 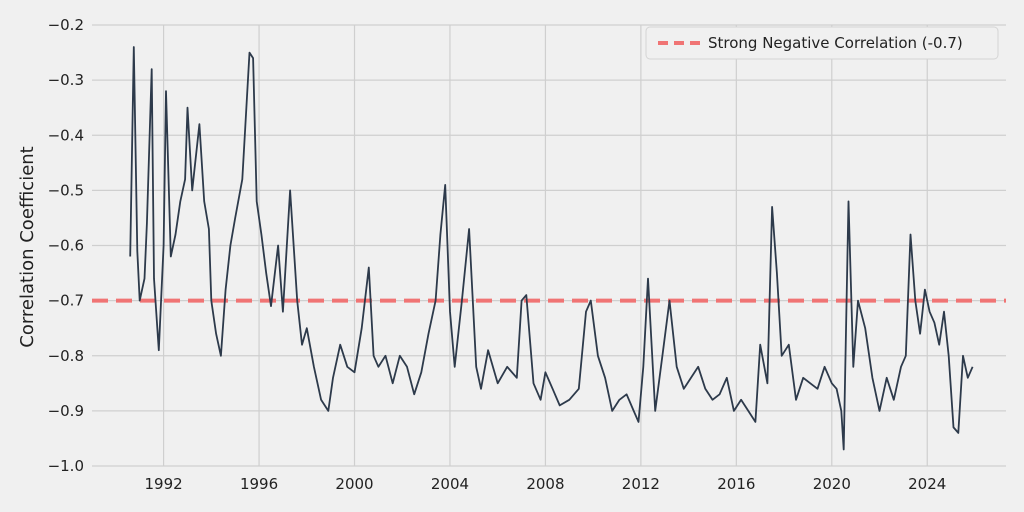 I want to click on legend-label-reference-line: Strong Negative Correlation (-0.7), so click(x=835, y=43).